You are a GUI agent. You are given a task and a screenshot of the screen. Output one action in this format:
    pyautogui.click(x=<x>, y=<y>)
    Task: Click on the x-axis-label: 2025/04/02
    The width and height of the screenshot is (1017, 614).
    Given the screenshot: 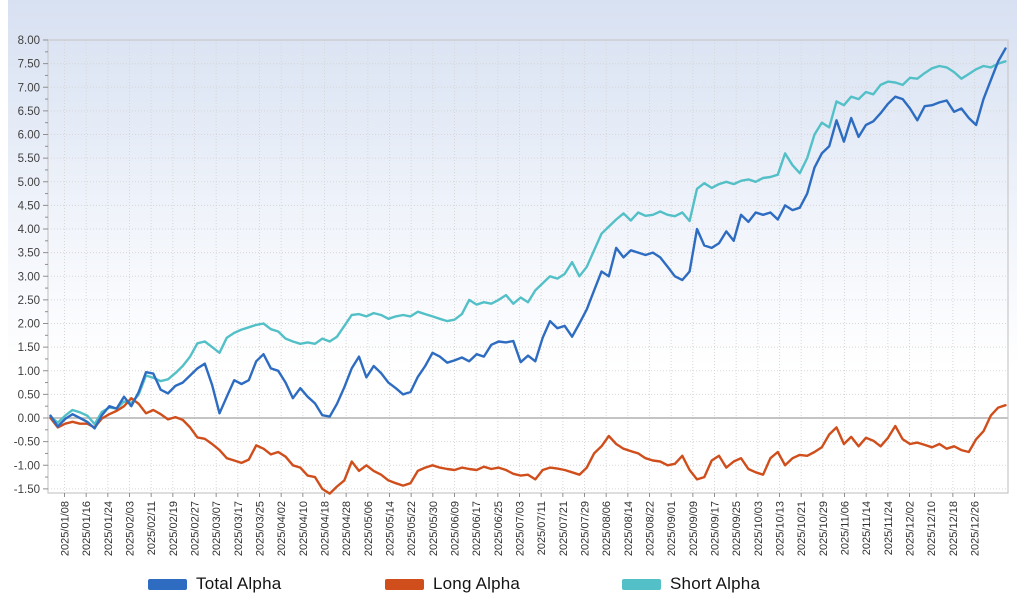 What is the action you would take?
    pyautogui.click(x=282, y=528)
    